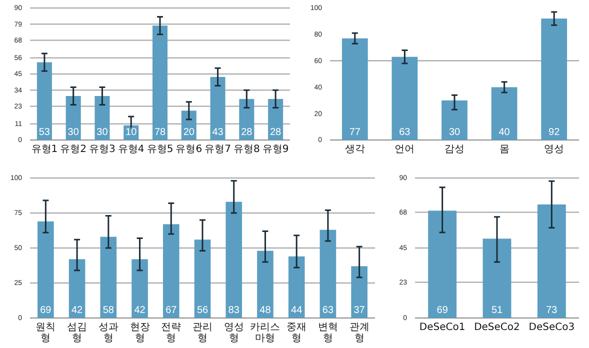 The width and height of the screenshot is (589, 348). What do you see at coordinates (297, 310) in the screenshot?
I see `data-label: 44` at bounding box center [297, 310].